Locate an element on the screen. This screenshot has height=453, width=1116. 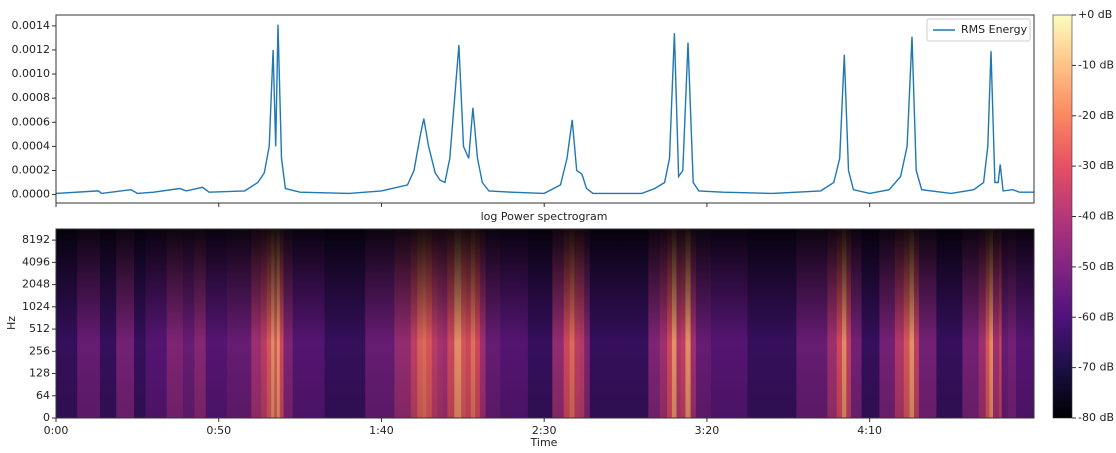
y-tick-label: 0.0002 is located at coordinates (31, 169).